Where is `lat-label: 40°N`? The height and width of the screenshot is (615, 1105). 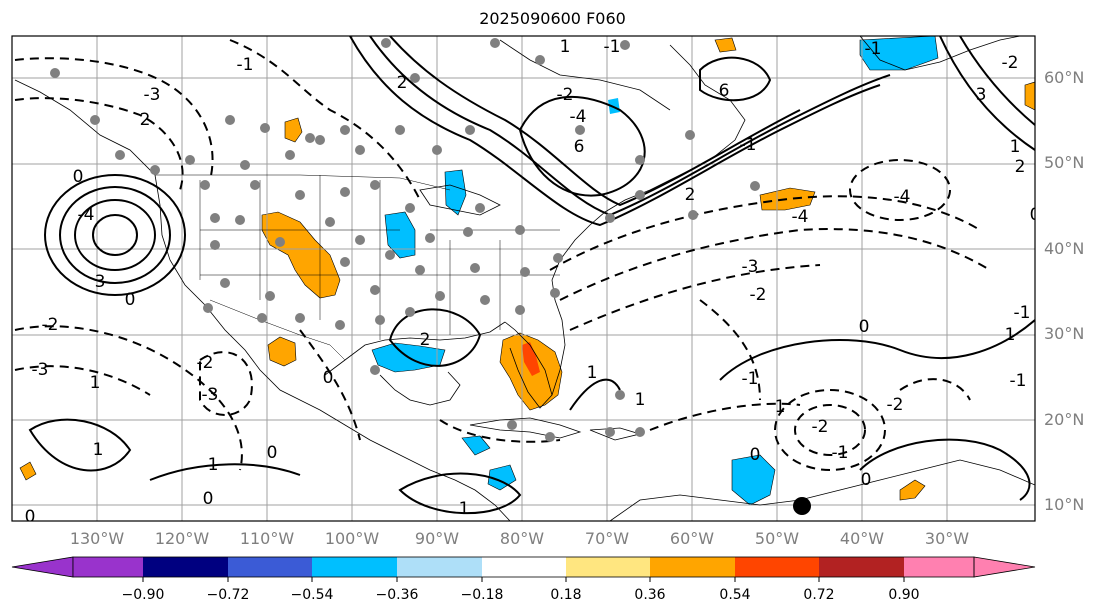 lat-label: 40°N is located at coordinates (1064, 248).